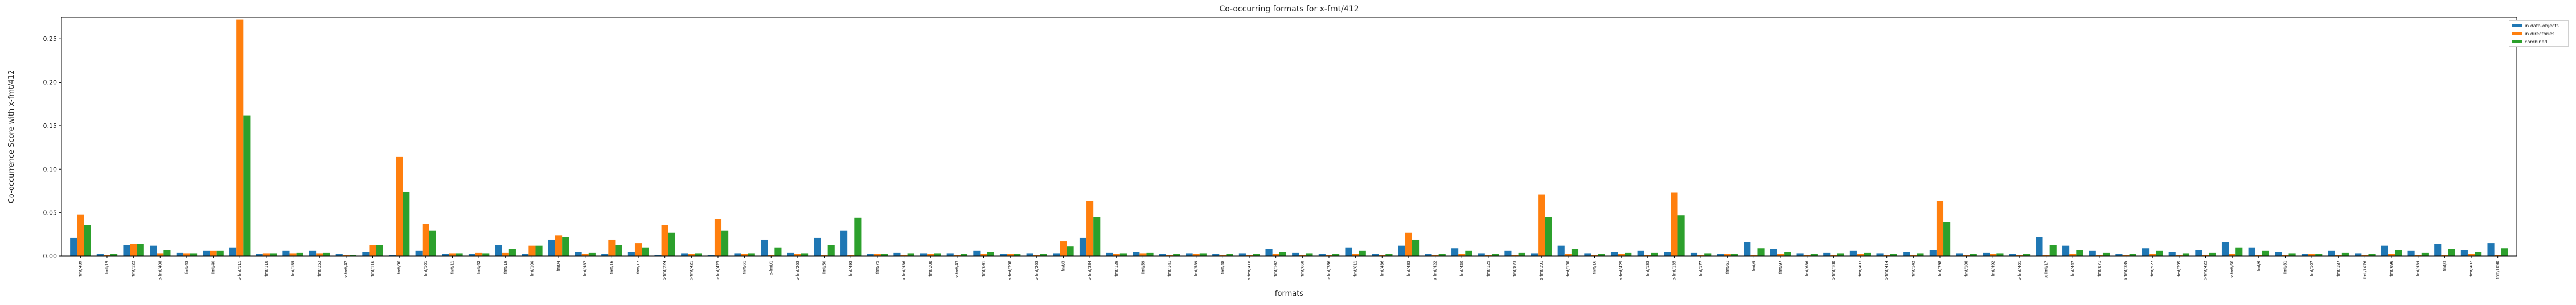  I want to click on x-tick-label: fmt/873, so click(1515, 269).